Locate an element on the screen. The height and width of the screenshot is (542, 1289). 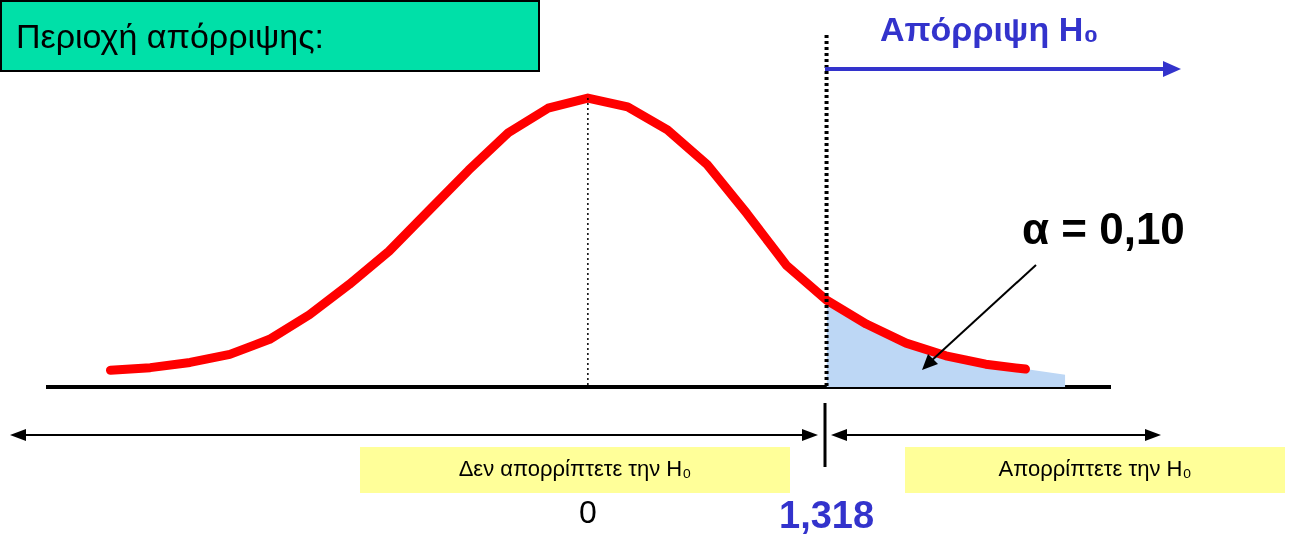
text: Απόρριψη H₀ is located at coordinates (989, 29).